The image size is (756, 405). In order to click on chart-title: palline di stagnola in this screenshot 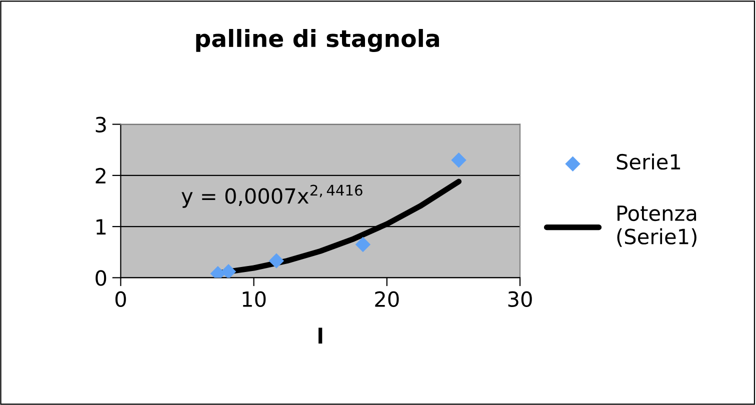, I will do `click(317, 40)`.